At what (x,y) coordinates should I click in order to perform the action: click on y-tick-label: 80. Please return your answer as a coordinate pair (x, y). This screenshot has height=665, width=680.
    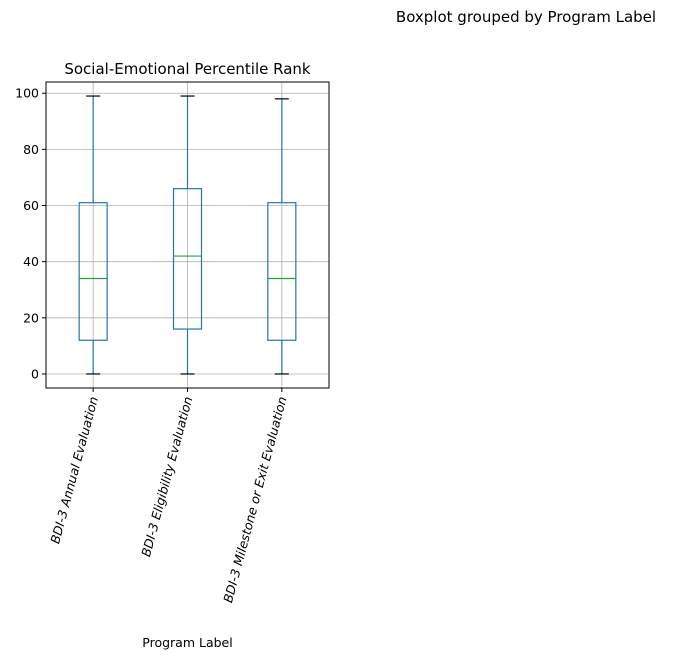
    Looking at the image, I should click on (31, 149).